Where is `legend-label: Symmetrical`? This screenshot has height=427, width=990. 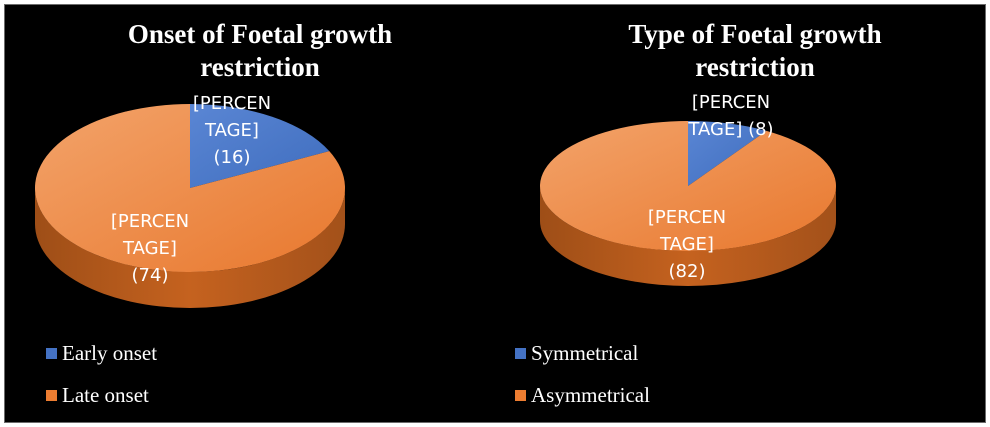
legend-label: Symmetrical is located at coordinates (585, 353).